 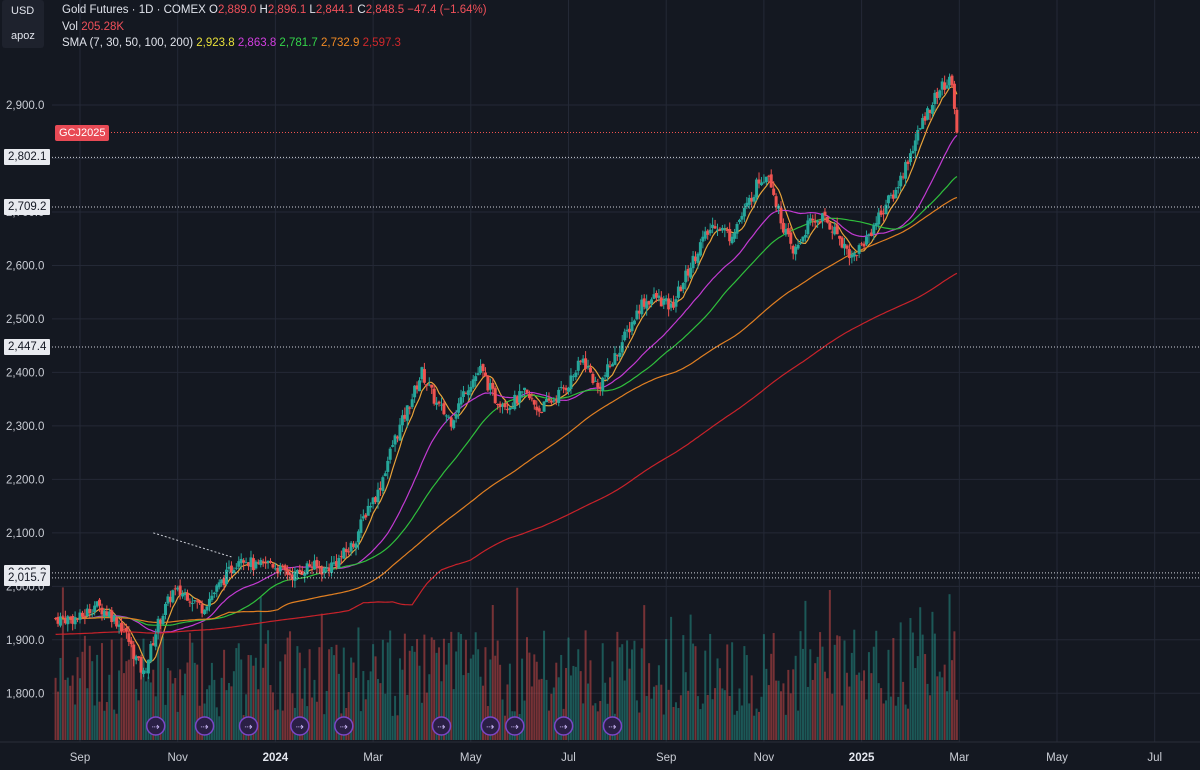 I want to click on price-scale-panel, so click(x=26, y=385).